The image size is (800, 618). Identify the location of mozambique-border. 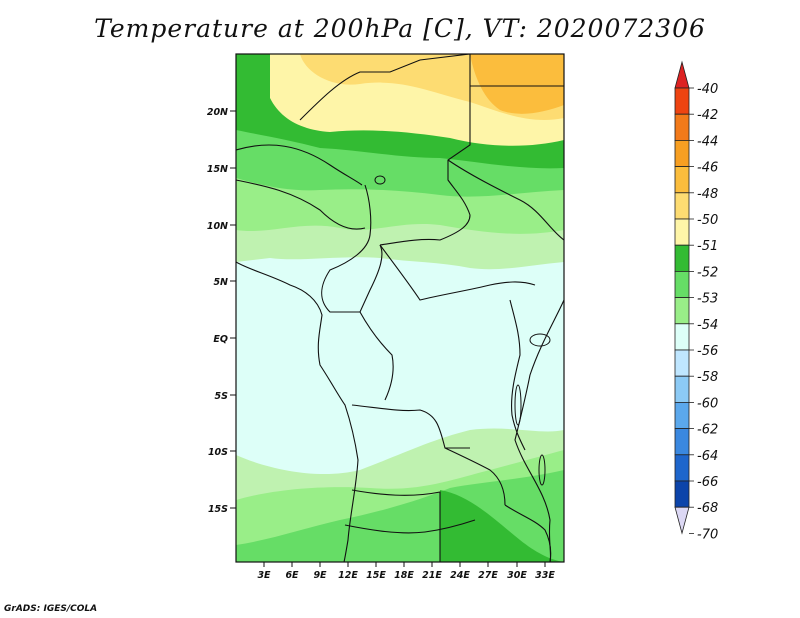
(528, 533).